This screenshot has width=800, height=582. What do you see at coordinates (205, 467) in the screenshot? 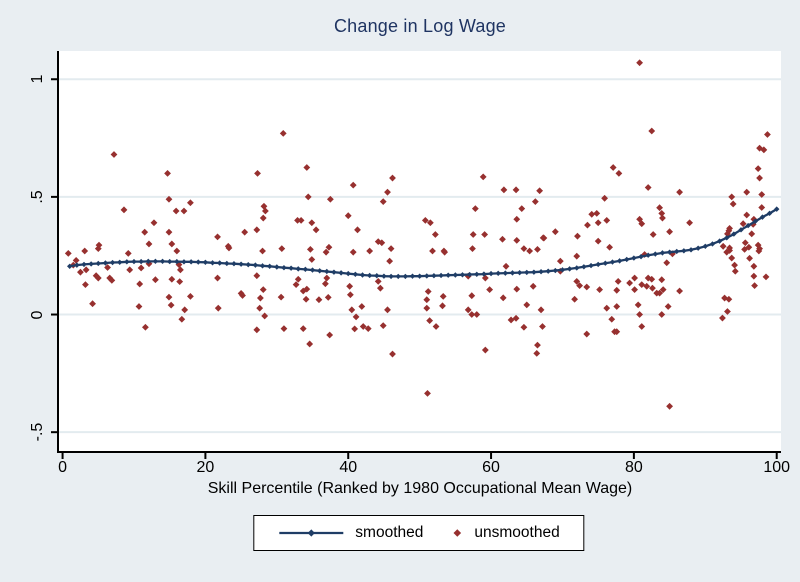
I see `x-tick-label-20: 20` at bounding box center [205, 467].